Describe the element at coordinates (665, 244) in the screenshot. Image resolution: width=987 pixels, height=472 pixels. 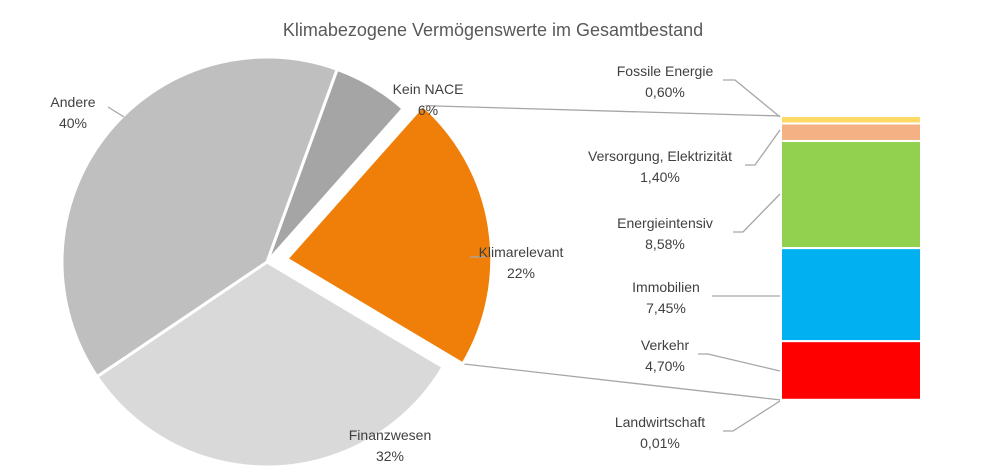
I see `bar-energieintensiv-label-value: 8,58%` at that location.